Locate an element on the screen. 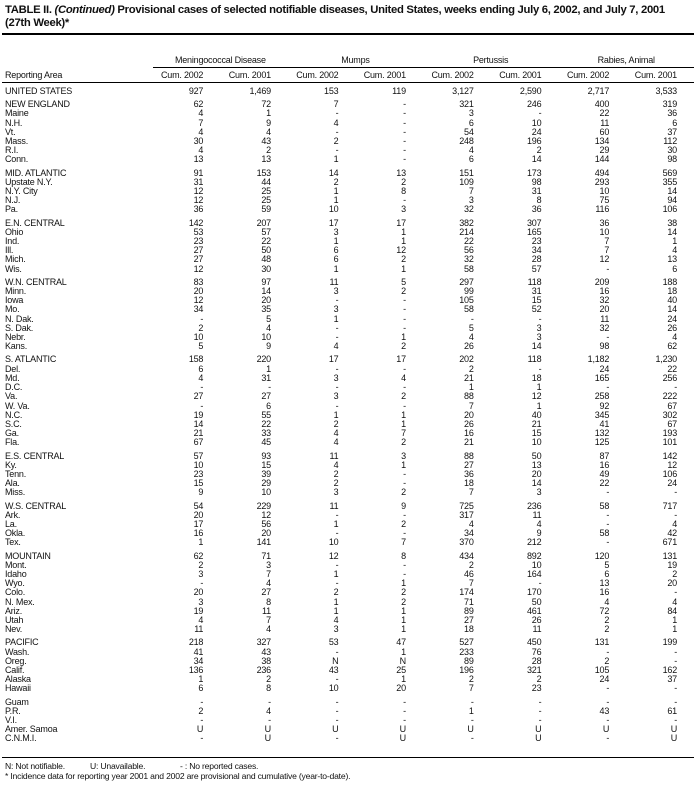 Image resolution: width=694 pixels, height=797 pixels. value-cell: 131 is located at coordinates (670, 555).